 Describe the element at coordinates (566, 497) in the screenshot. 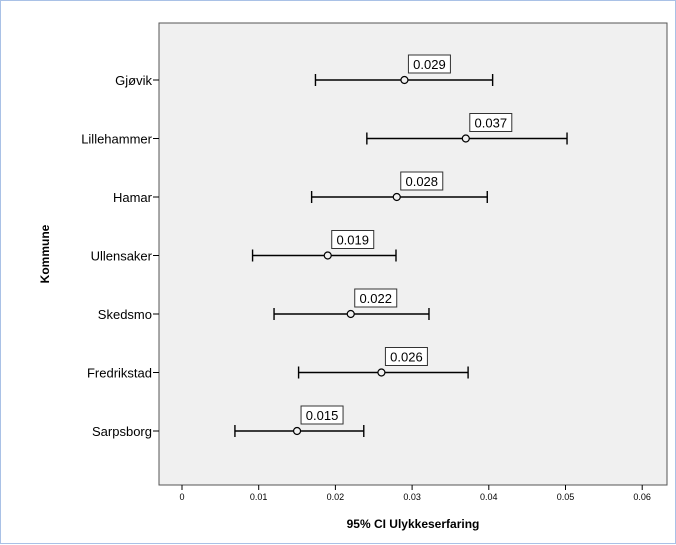

I see `x-tick-label: 0.05` at that location.